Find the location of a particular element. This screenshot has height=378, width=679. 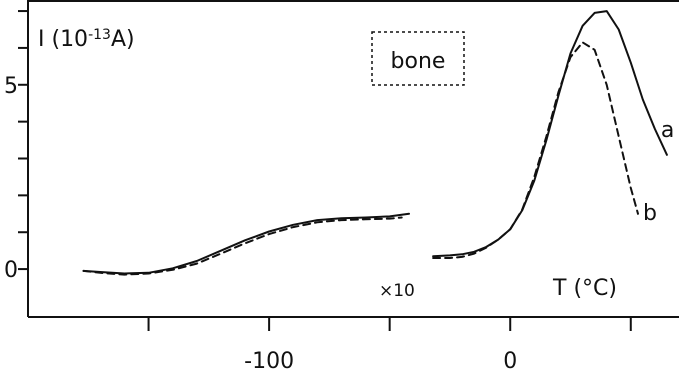

x-tick-label: 0 is located at coordinates (510, 361).